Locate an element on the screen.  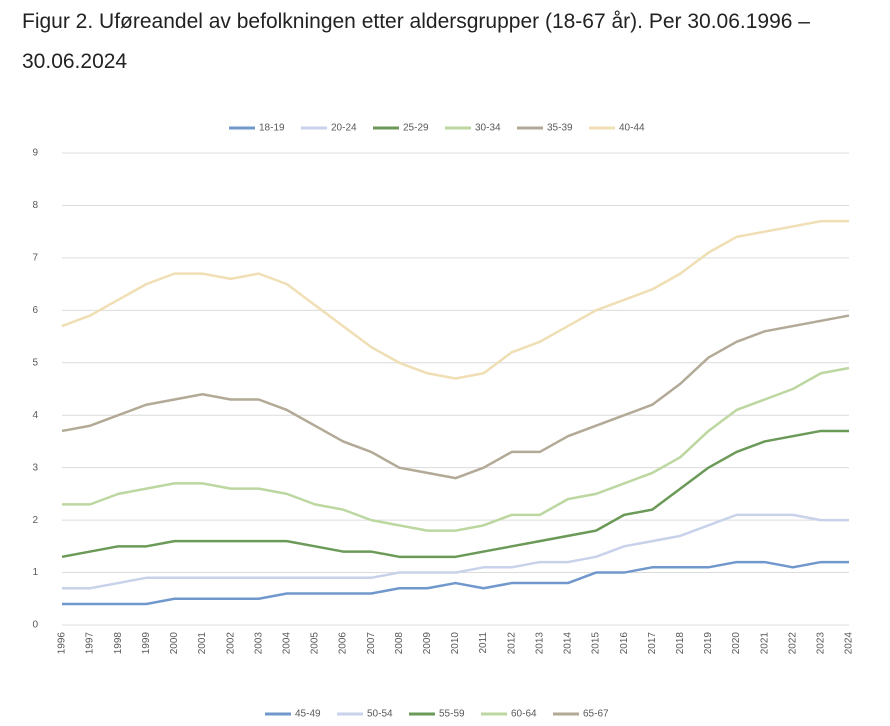
y-tick-label: 9 is located at coordinates (35, 153).